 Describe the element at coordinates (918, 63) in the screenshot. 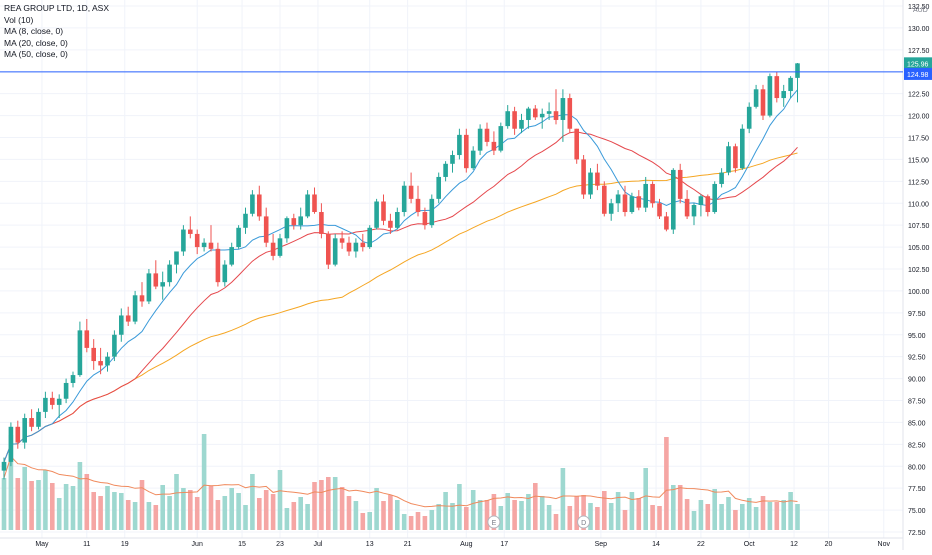

I see `last-price-badge` at that location.